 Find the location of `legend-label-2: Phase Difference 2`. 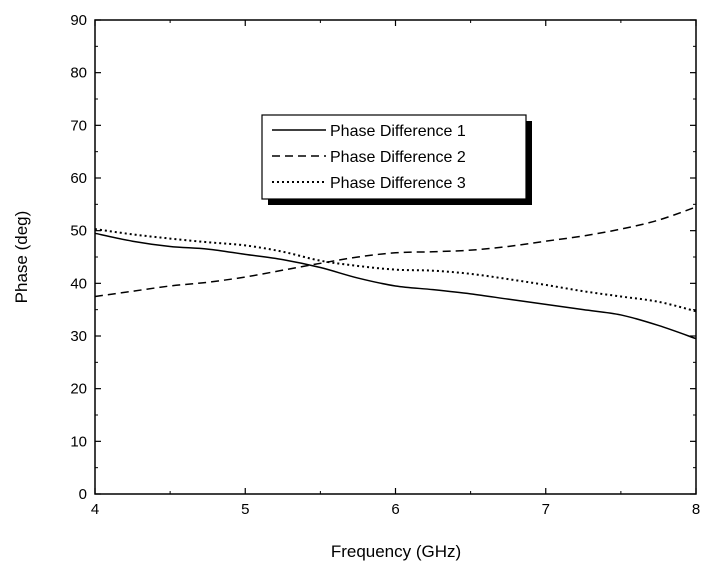

legend-label-2: Phase Difference 2 is located at coordinates (398, 157).